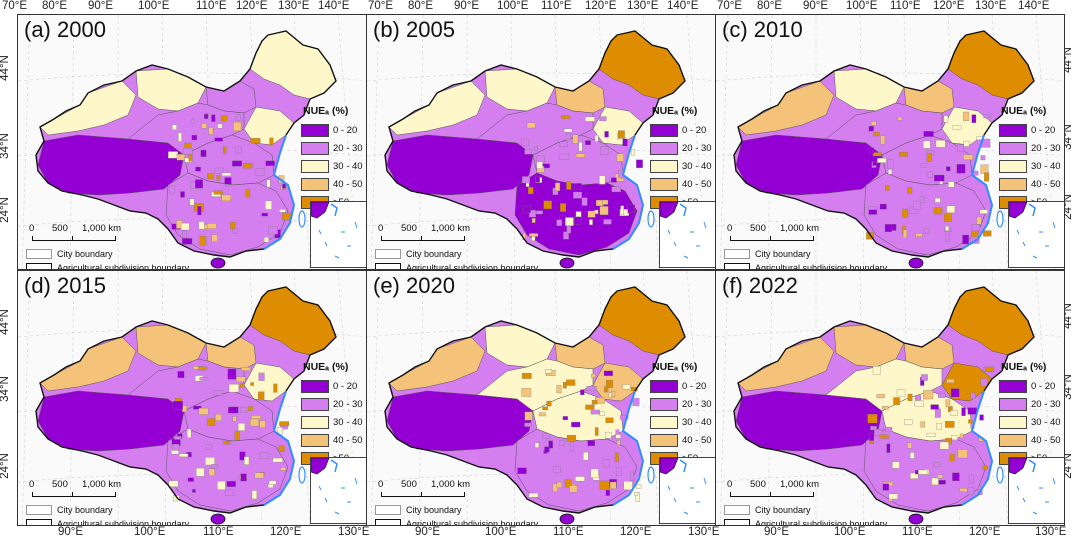 Image resolution: width=1080 pixels, height=540 pixels. What do you see at coordinates (991, 6) in the screenshot?
I see `lon-label-top: 130°E` at bounding box center [991, 6].